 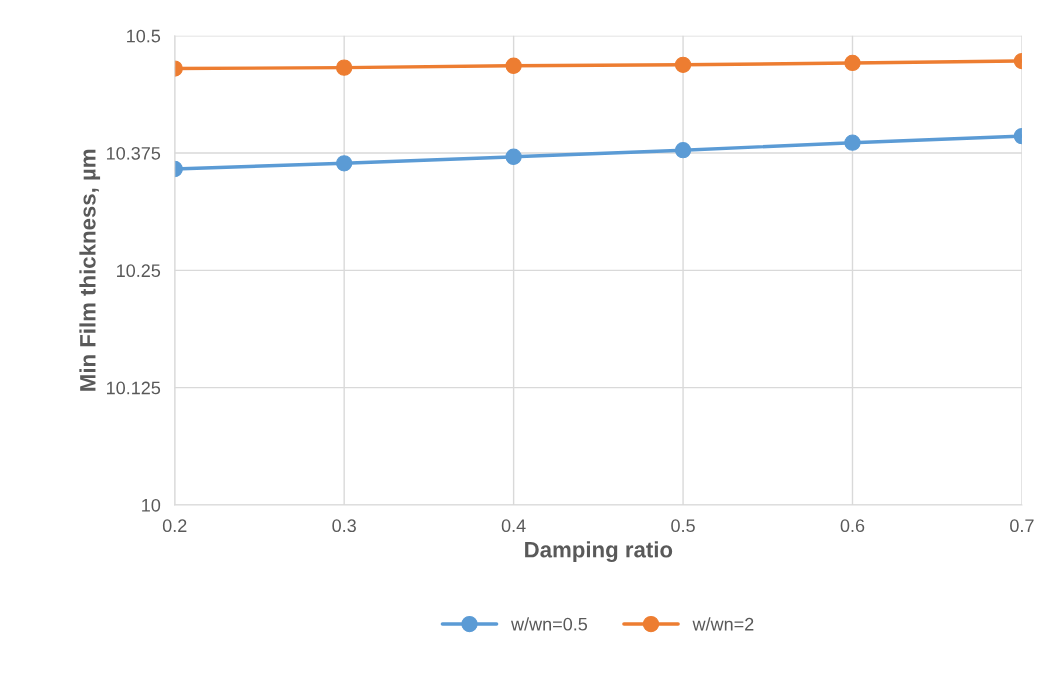 I want to click on x-axis-title: Damping ratio, so click(x=599, y=552).